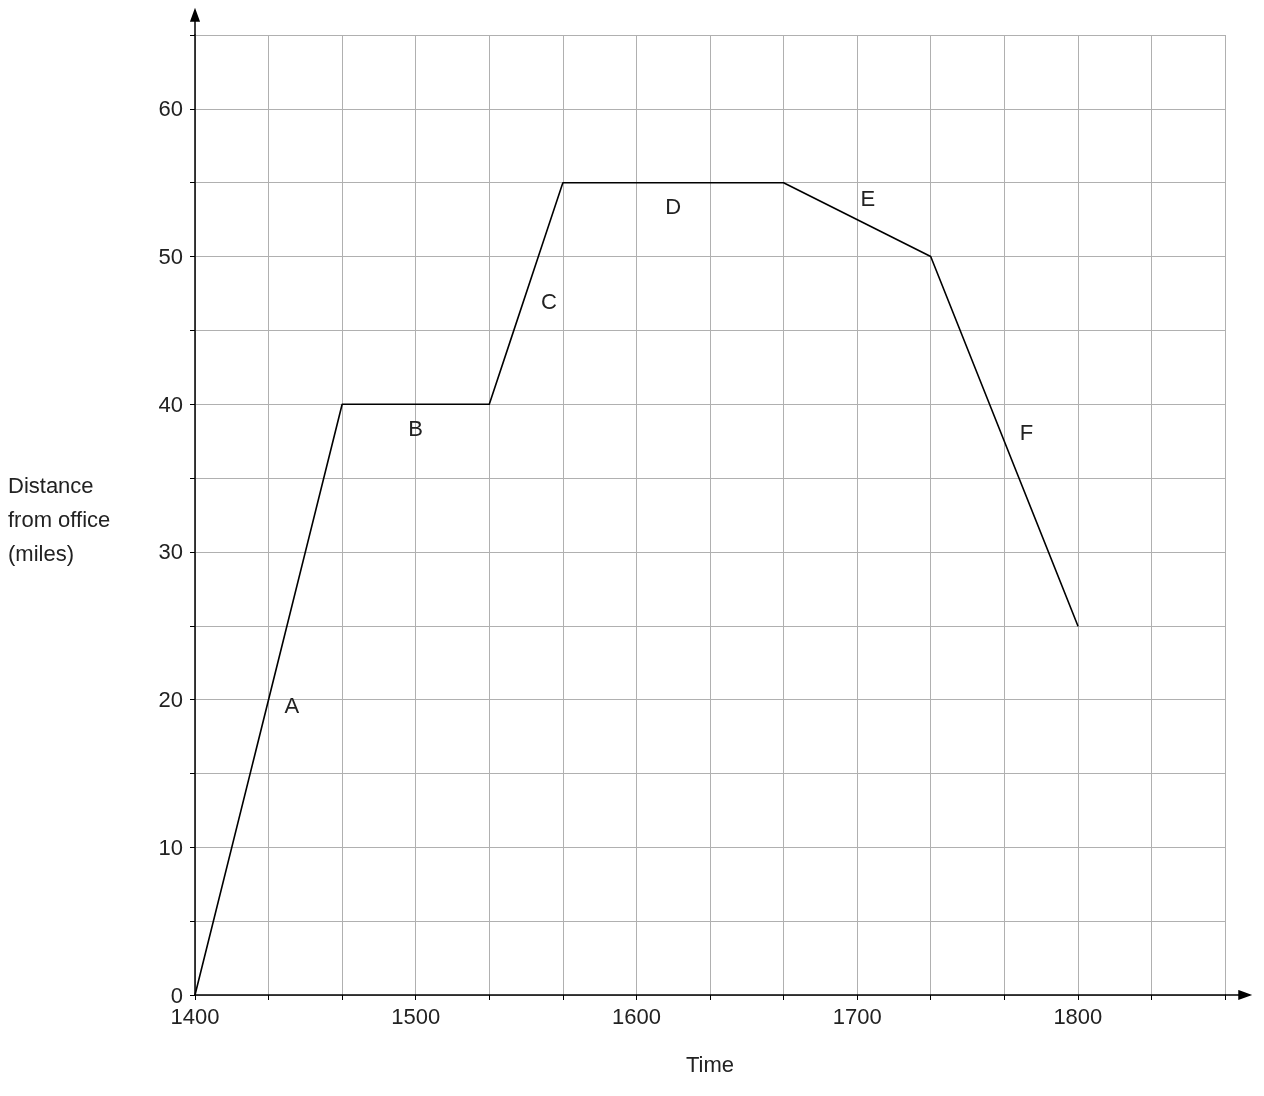 This screenshot has width=1264, height=1096. I want to click on x-tick-label: 1800, so click(1078, 1016).